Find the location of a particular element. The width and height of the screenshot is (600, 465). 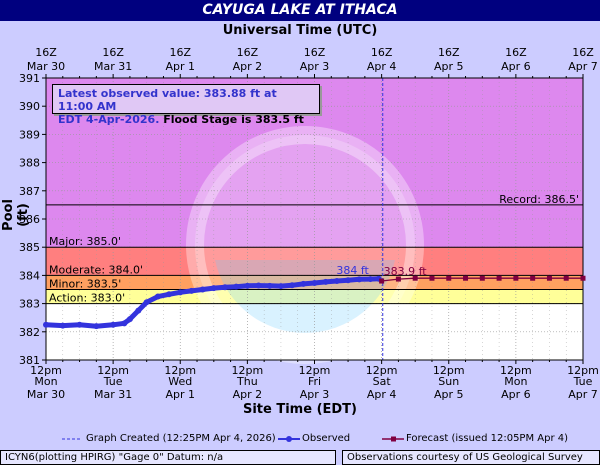

legend-forecast-label: Forecast (issued 12:05PM Apr 4) is located at coordinates (487, 438).